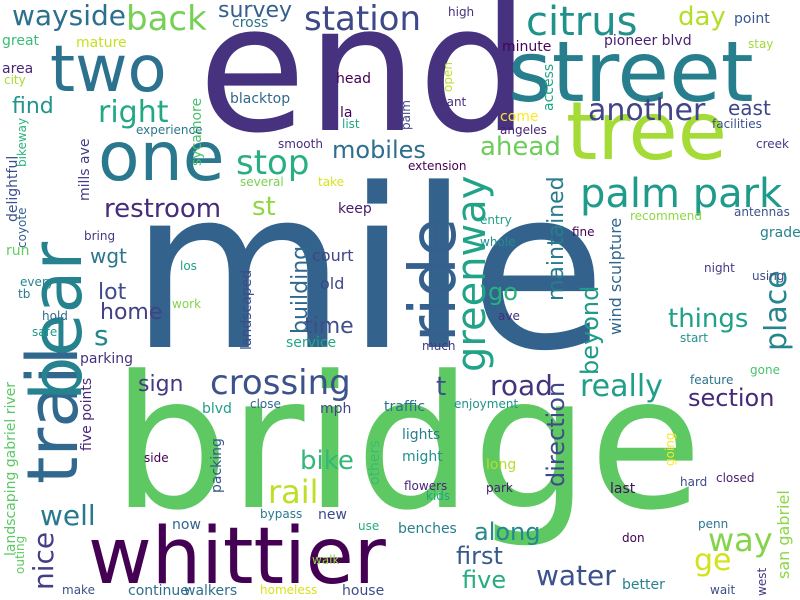  I want to click on word-court: court, so click(333, 255).